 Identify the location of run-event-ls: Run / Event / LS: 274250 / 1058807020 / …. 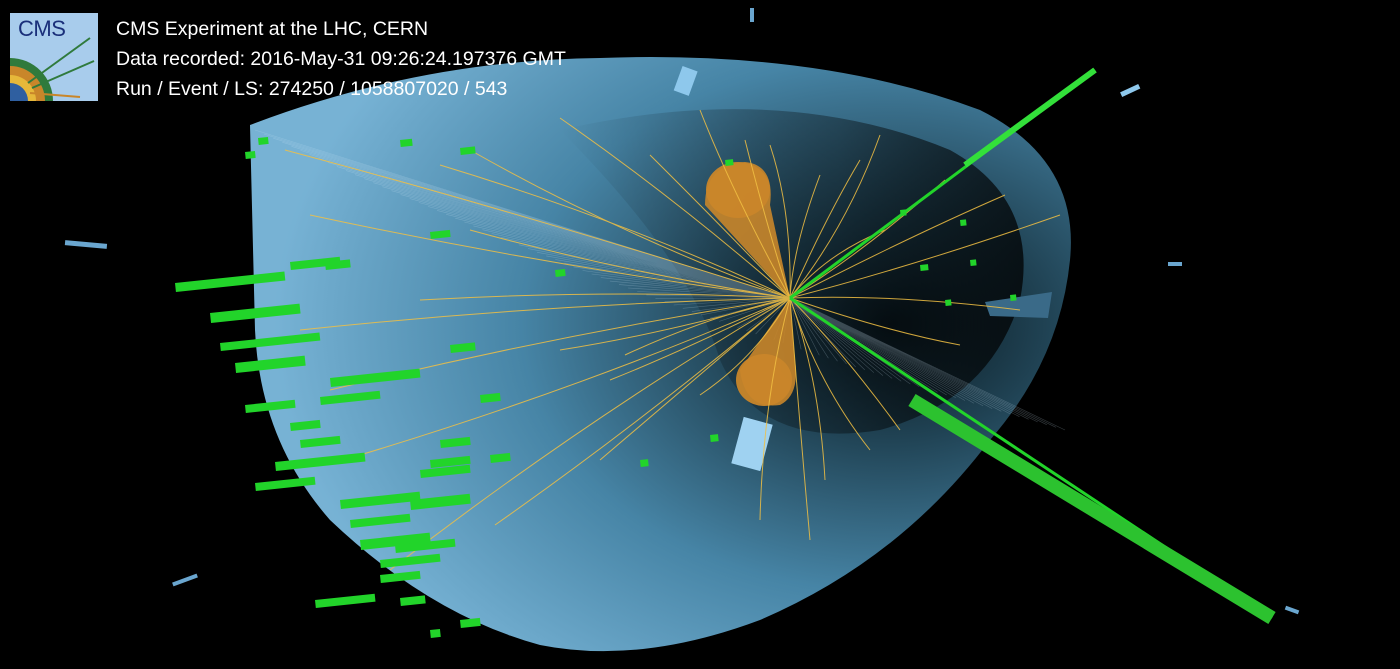
(312, 89).